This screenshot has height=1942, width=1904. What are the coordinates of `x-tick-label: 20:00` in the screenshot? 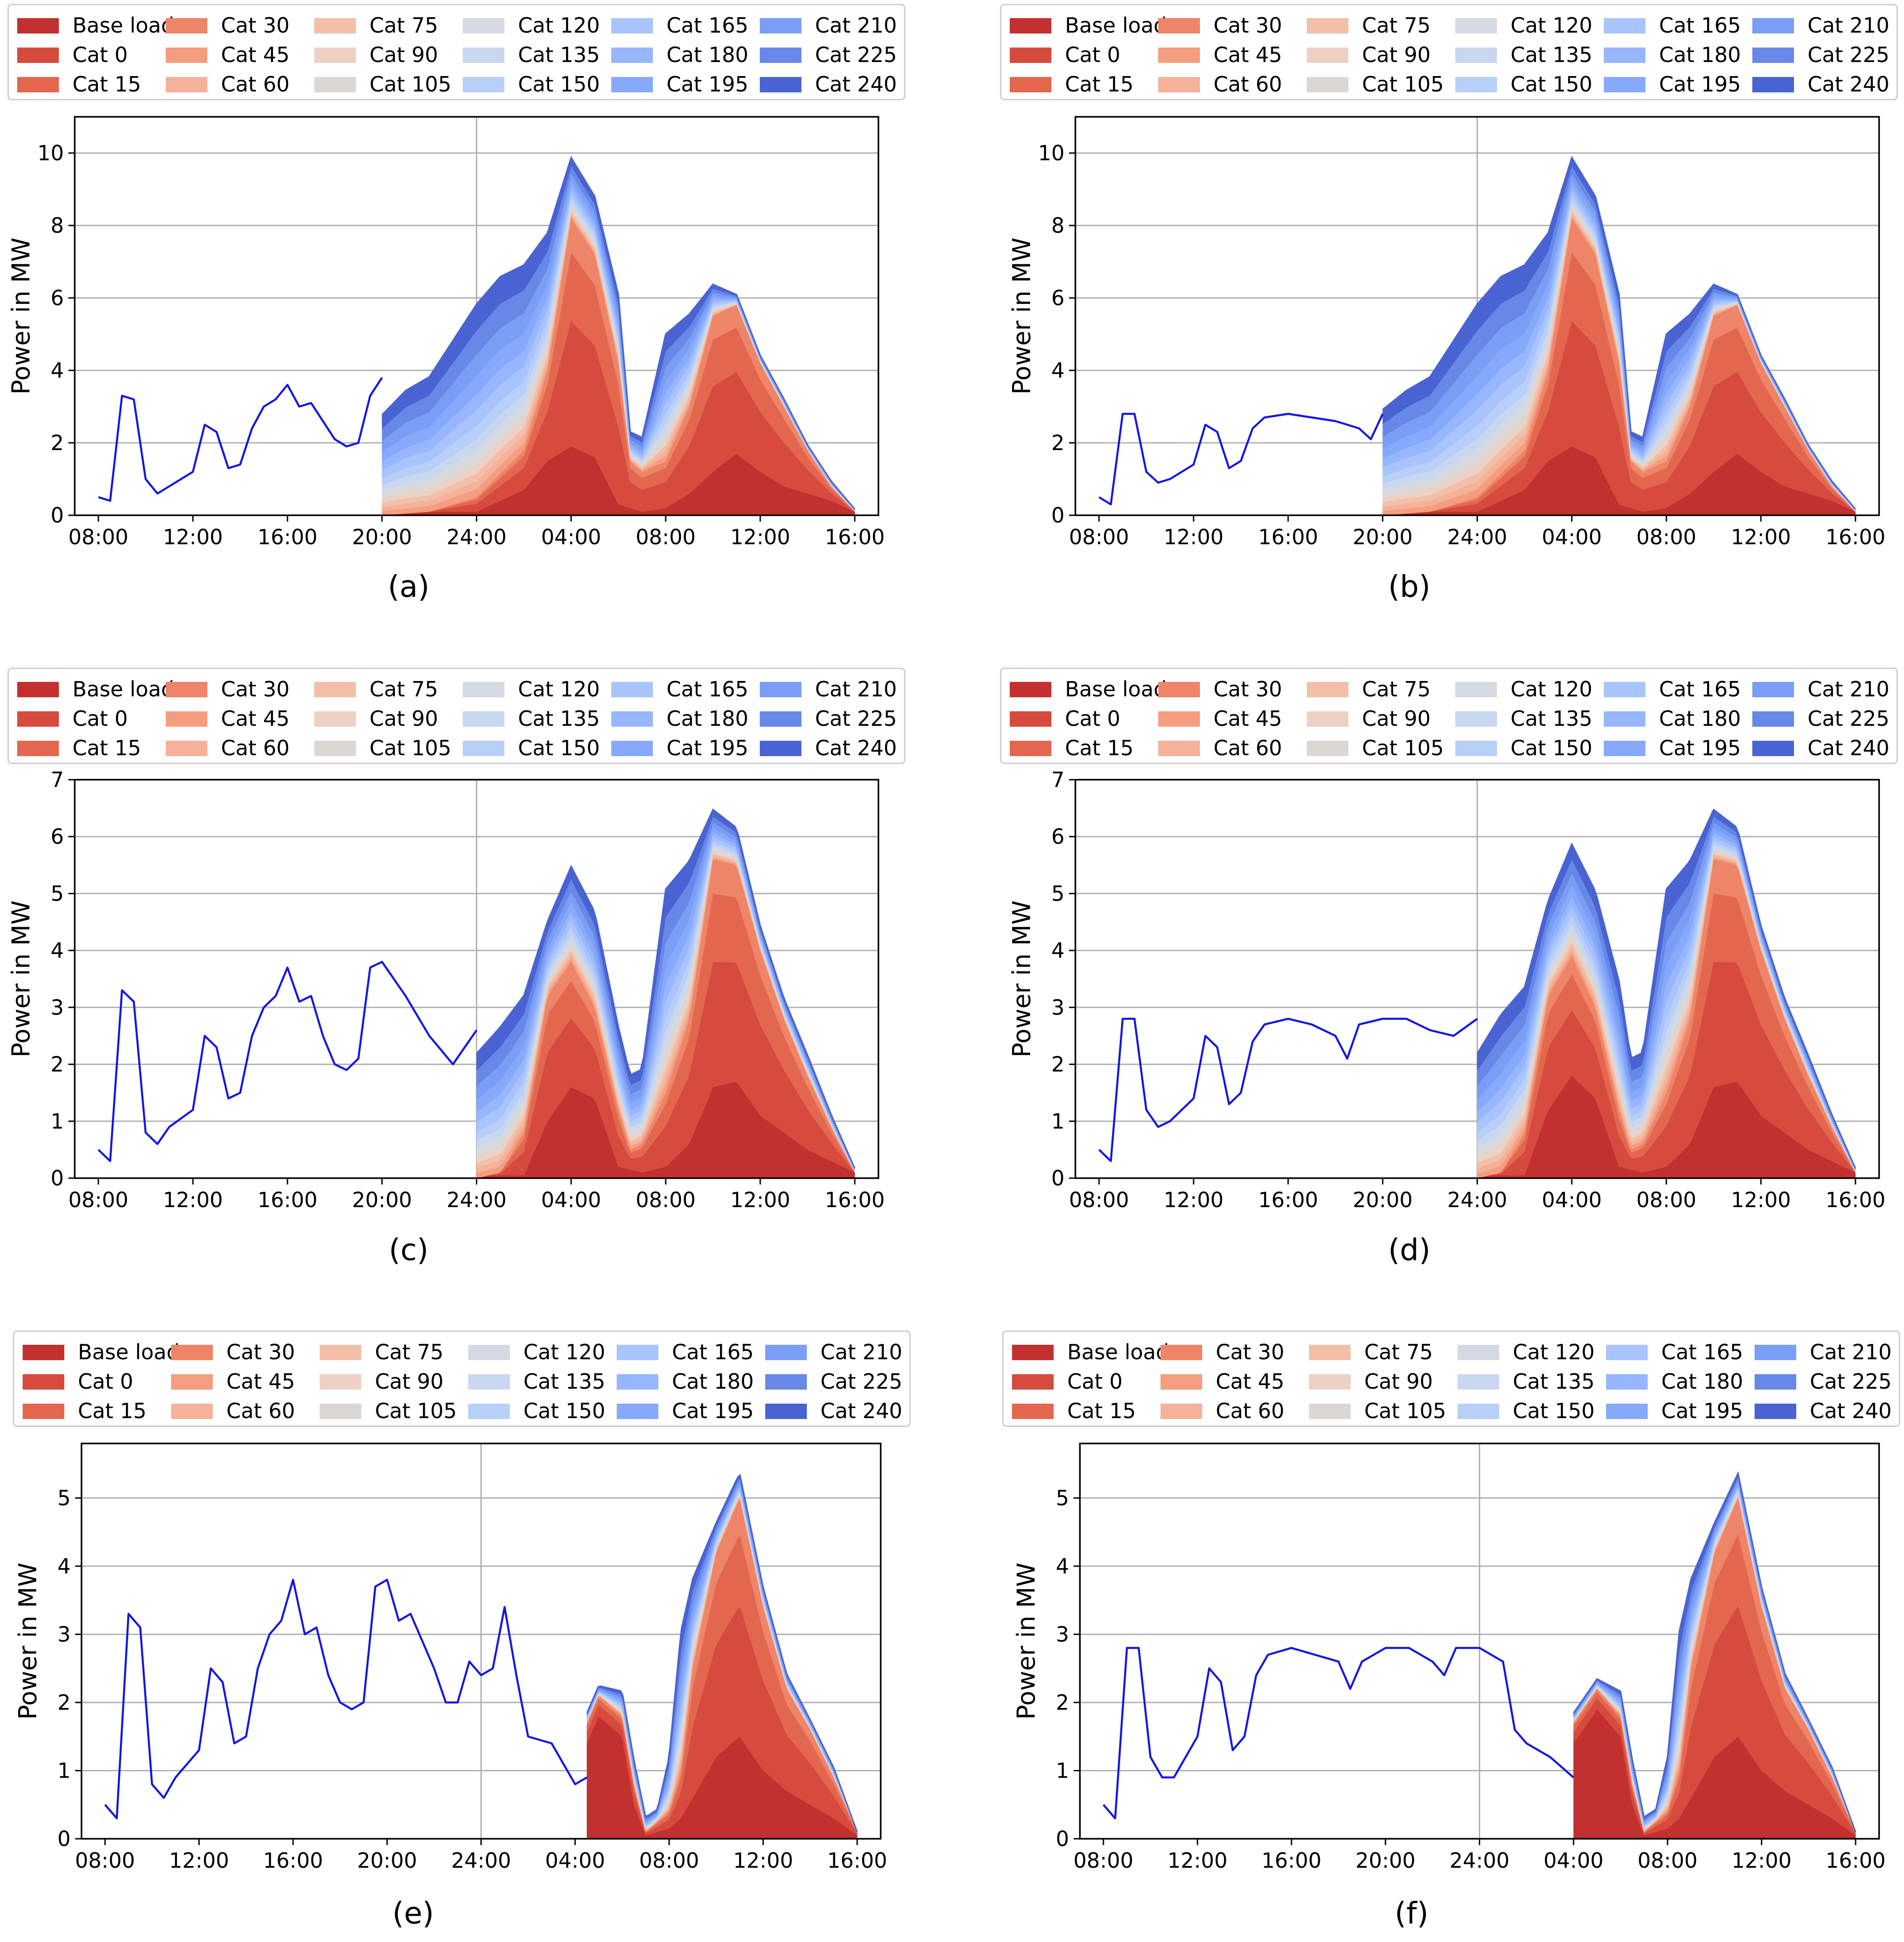 It's located at (382, 537).